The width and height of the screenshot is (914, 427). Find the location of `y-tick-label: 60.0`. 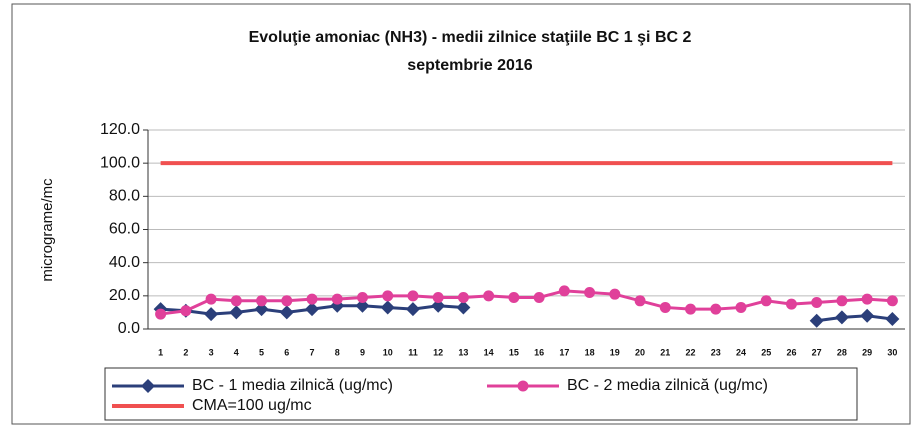

y-tick-label: 60.0 is located at coordinates (124, 229).